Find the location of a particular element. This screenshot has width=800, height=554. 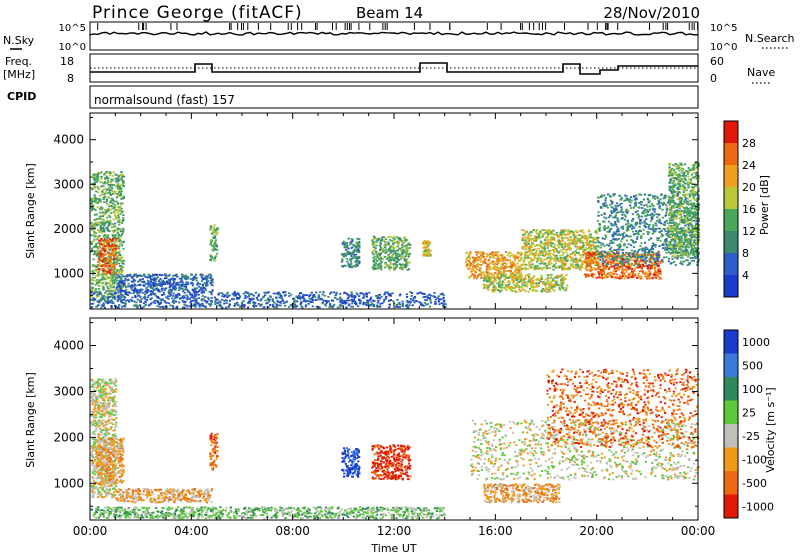

colorbar-tick-label: 12 is located at coordinates (749, 231).